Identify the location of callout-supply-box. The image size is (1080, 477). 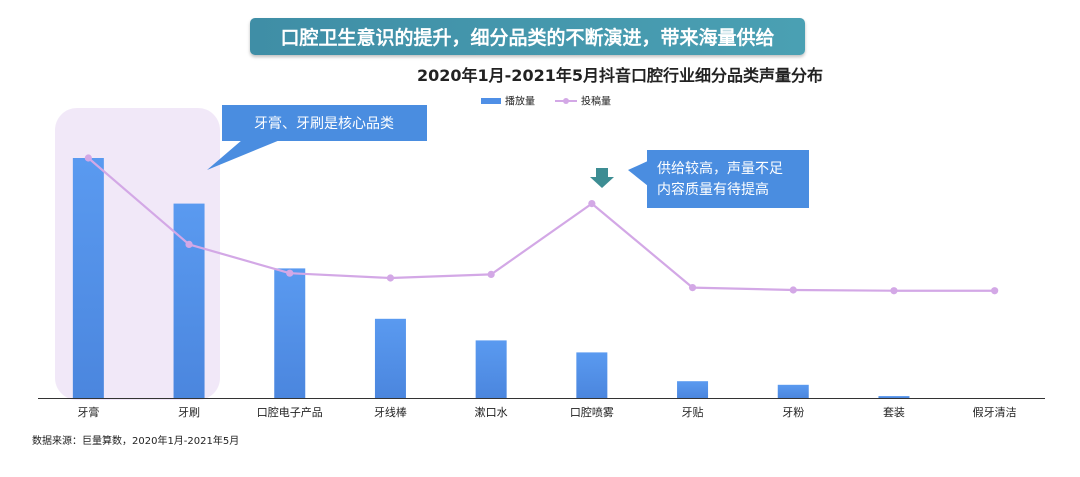
(728, 179).